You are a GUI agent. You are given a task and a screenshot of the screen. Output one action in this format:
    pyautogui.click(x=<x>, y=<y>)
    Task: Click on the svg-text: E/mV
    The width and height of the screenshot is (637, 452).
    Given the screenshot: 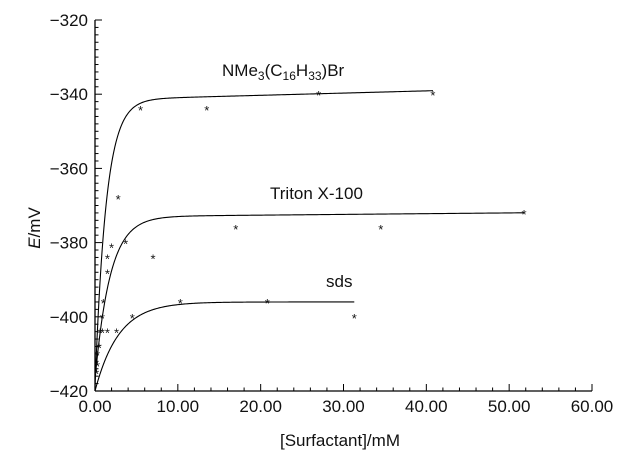 What is the action you would take?
    pyautogui.click(x=34, y=228)
    